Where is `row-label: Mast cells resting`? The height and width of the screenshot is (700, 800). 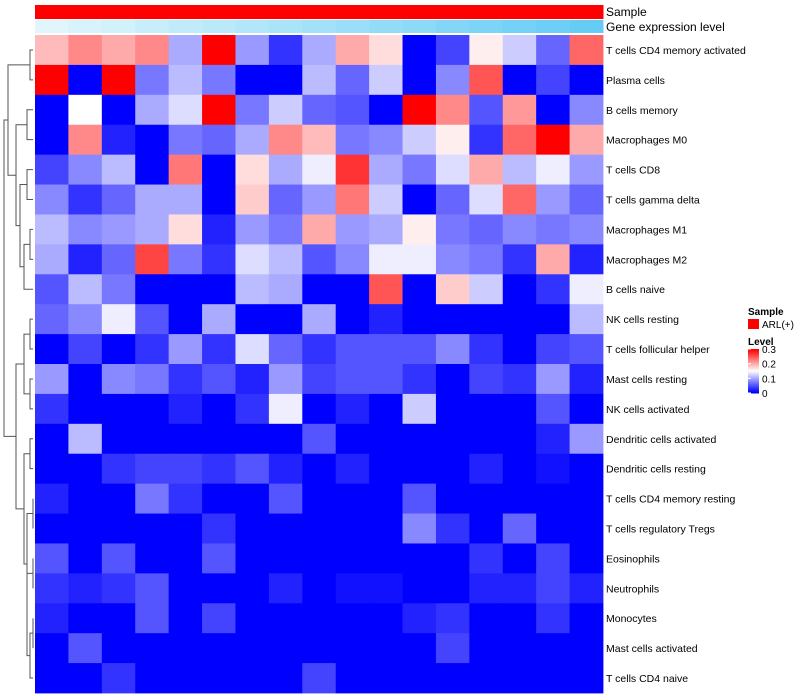
row-label: Mast cells resting is located at coordinates (646, 380).